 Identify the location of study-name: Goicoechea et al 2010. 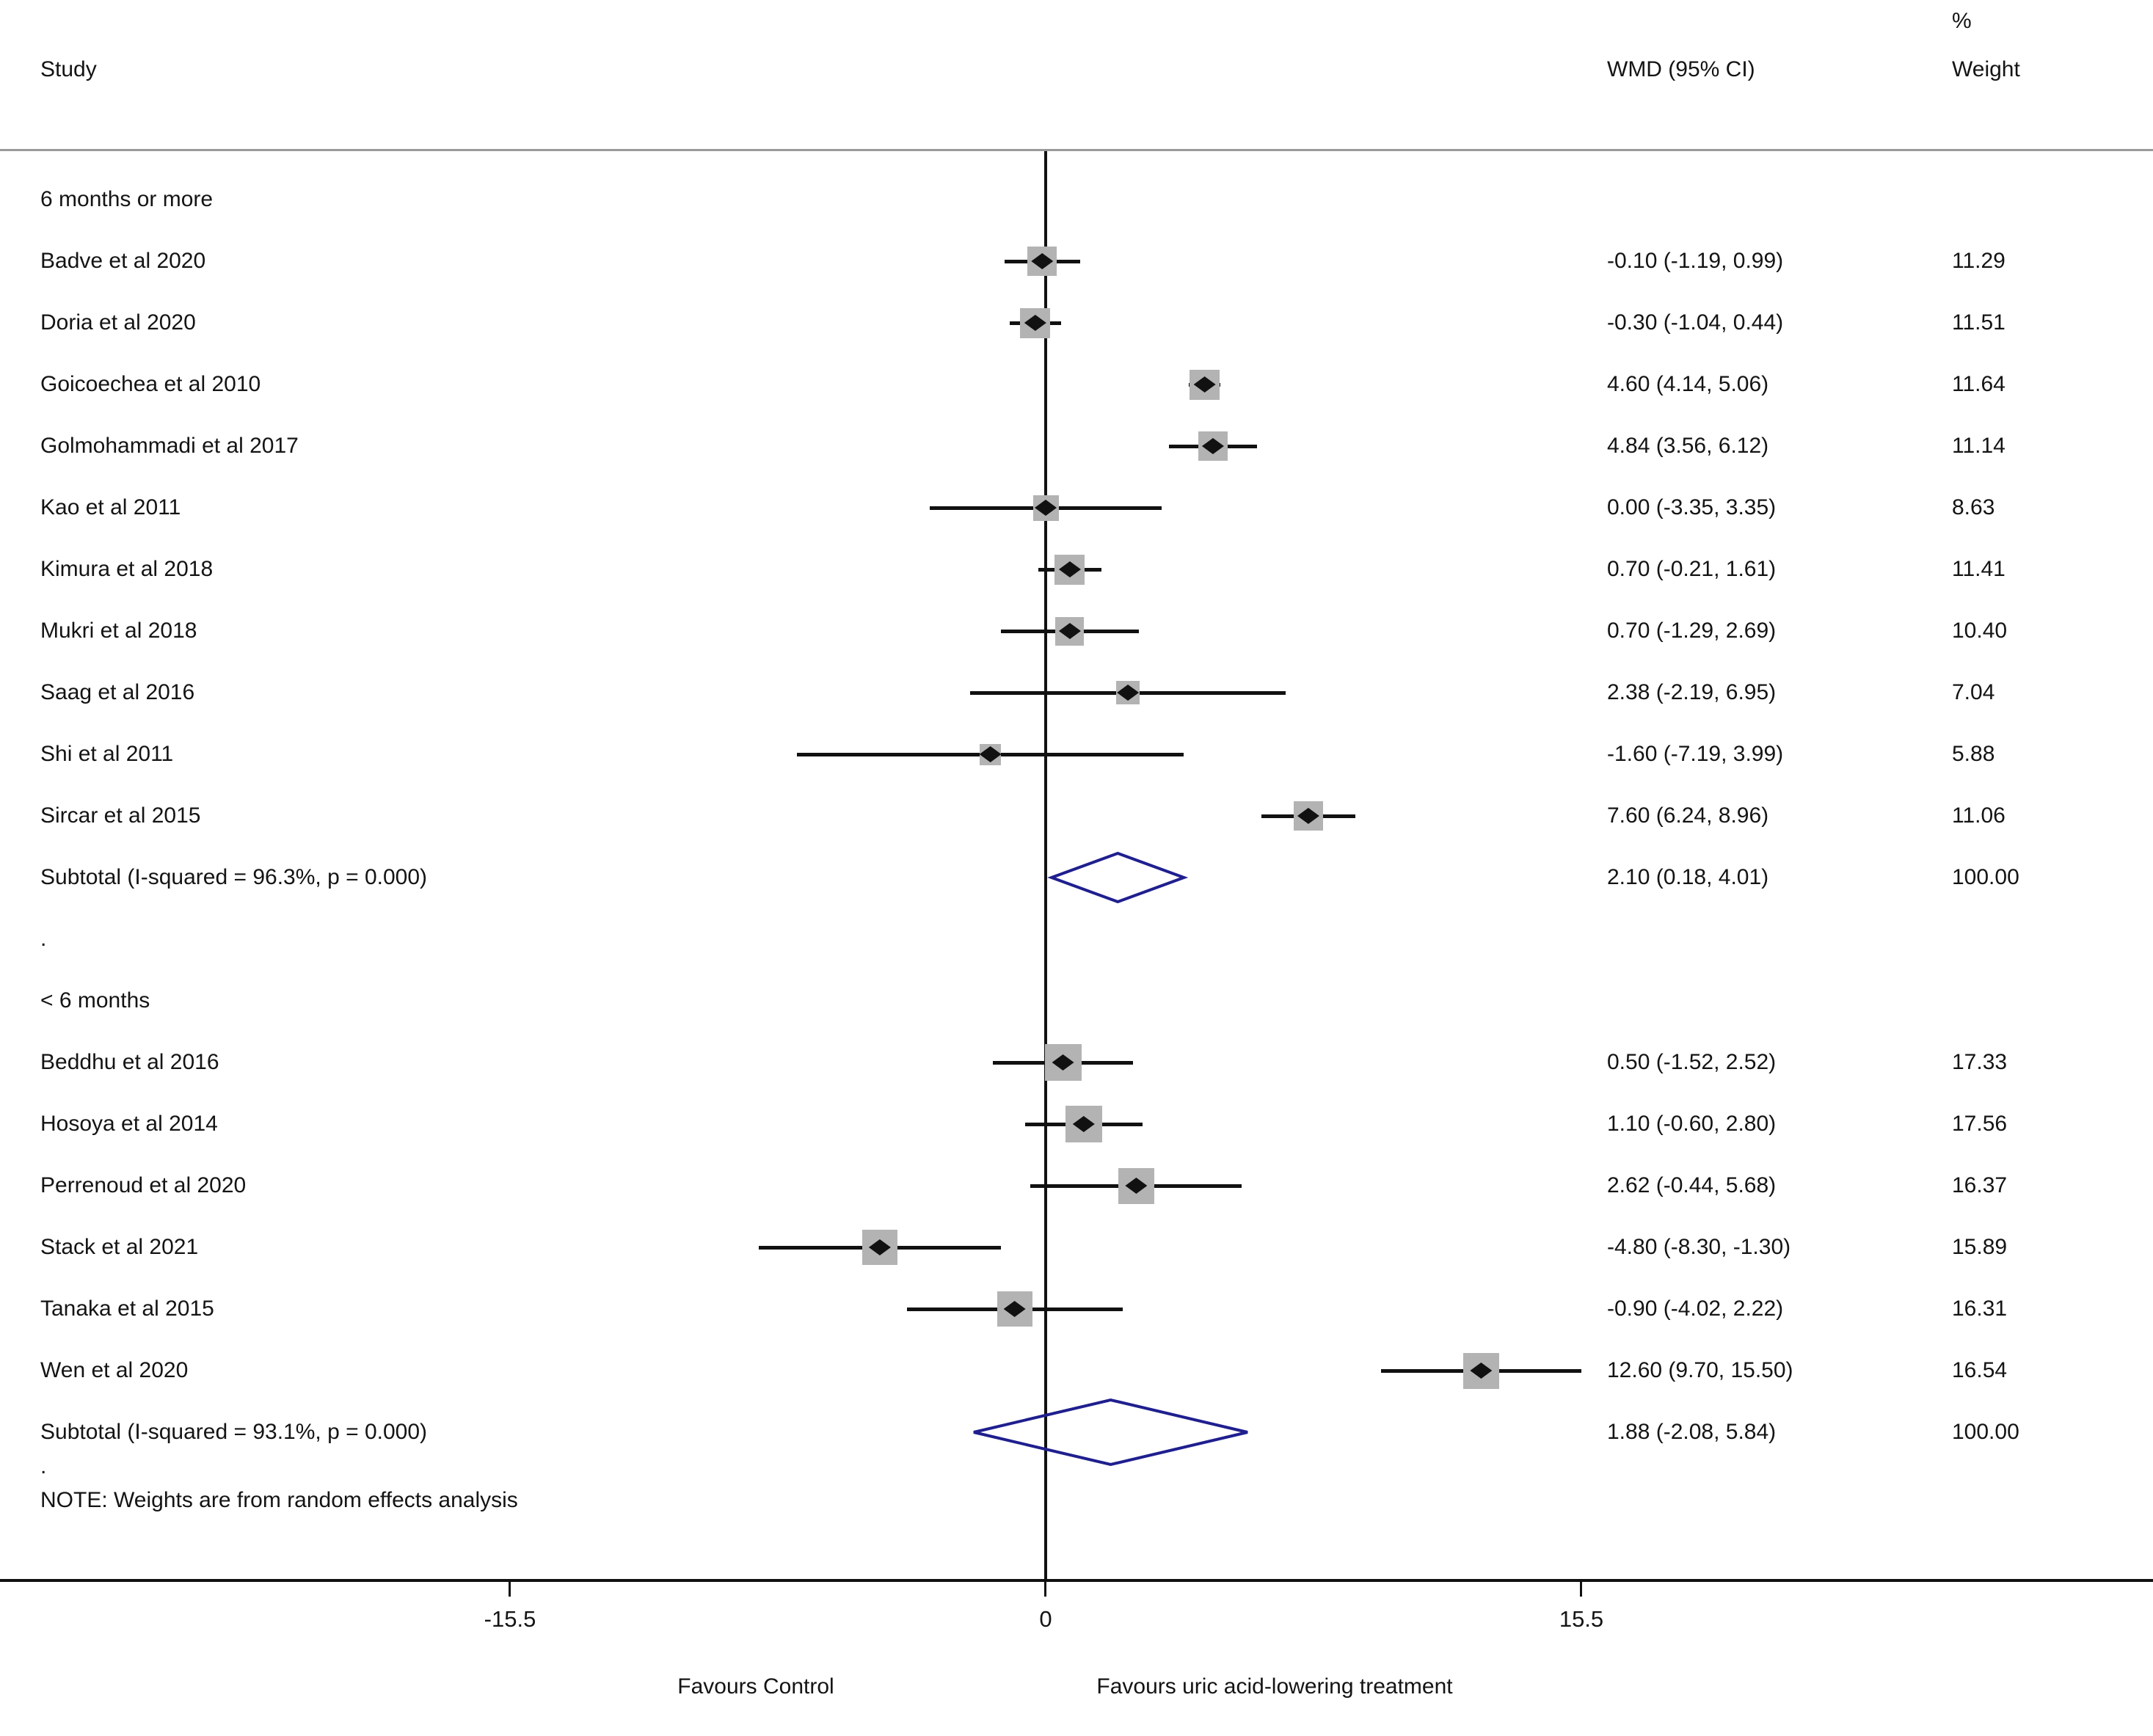
(150, 384).